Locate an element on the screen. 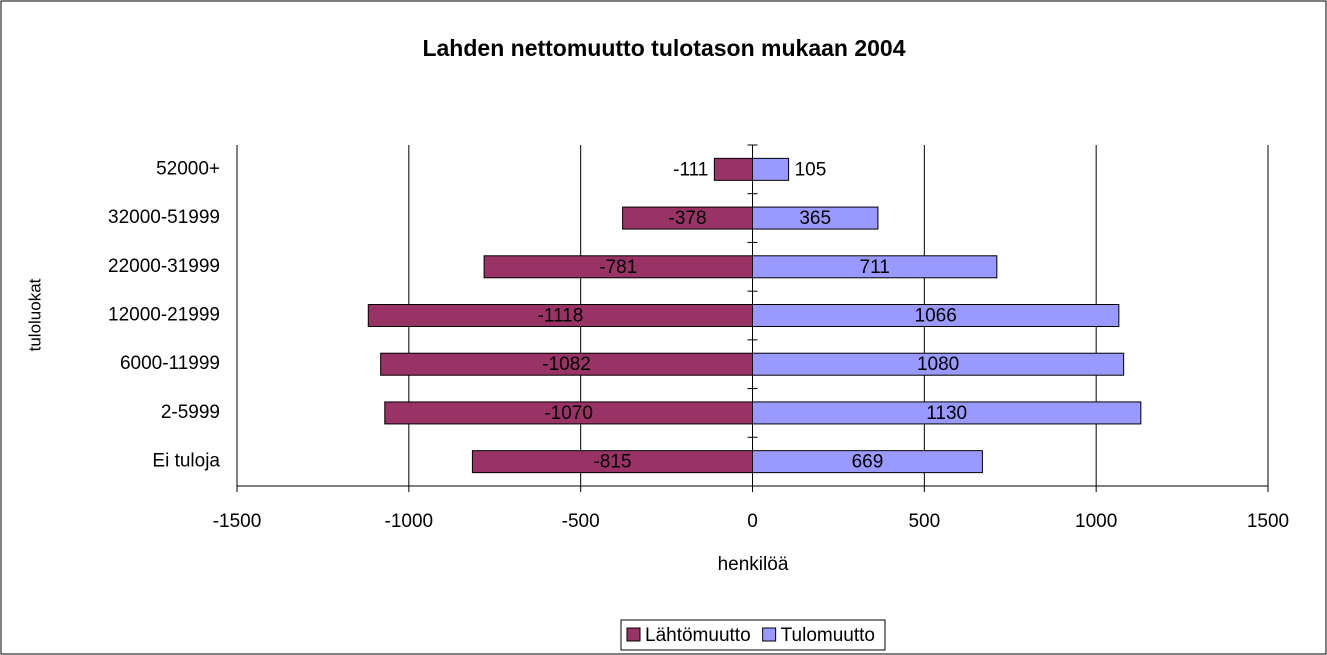  x-tick-label: -500 is located at coordinates (581, 521).